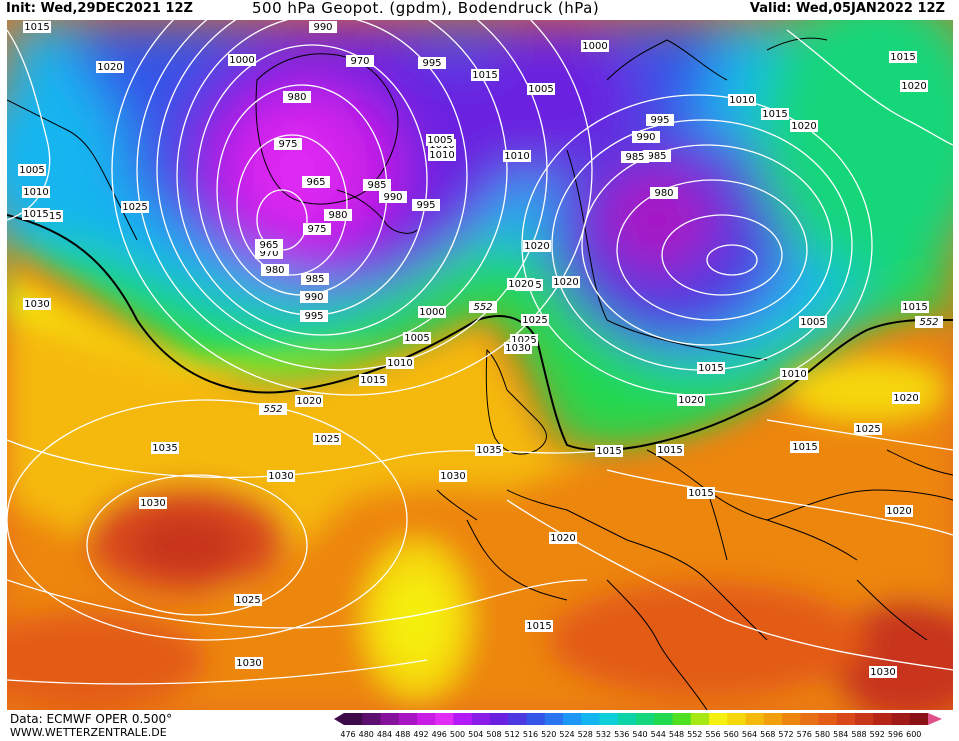  Describe the element at coordinates (269, 245) in the screenshot. I see `isobar-label: 965` at that location.